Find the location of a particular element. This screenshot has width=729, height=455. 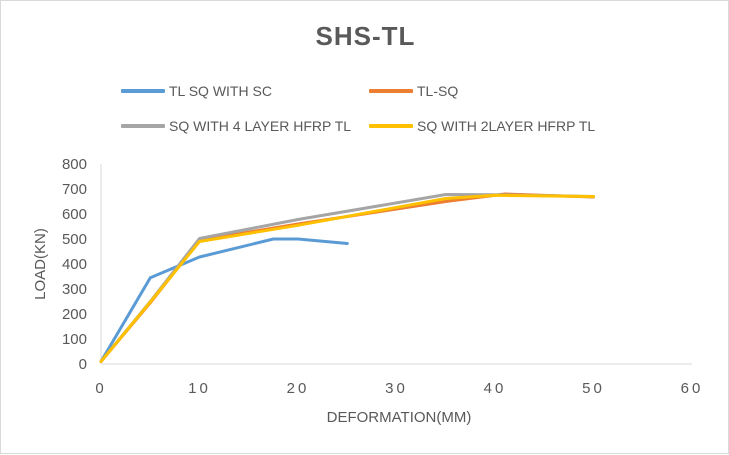

legend-item-tl-sq: TL-SQ is located at coordinates (413, 91).